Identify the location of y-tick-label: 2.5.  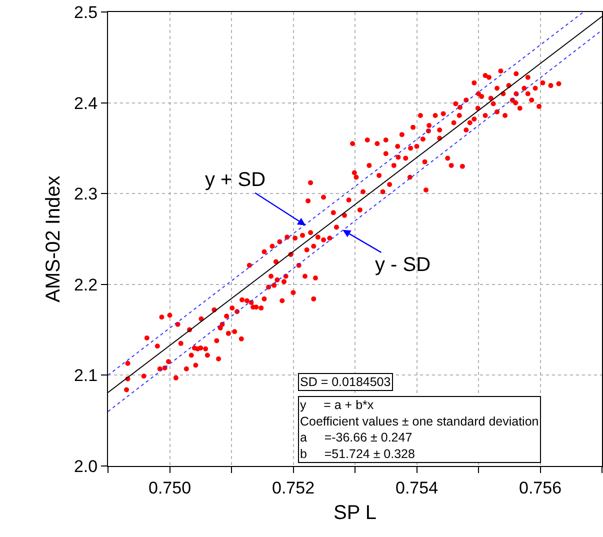
(86, 12).